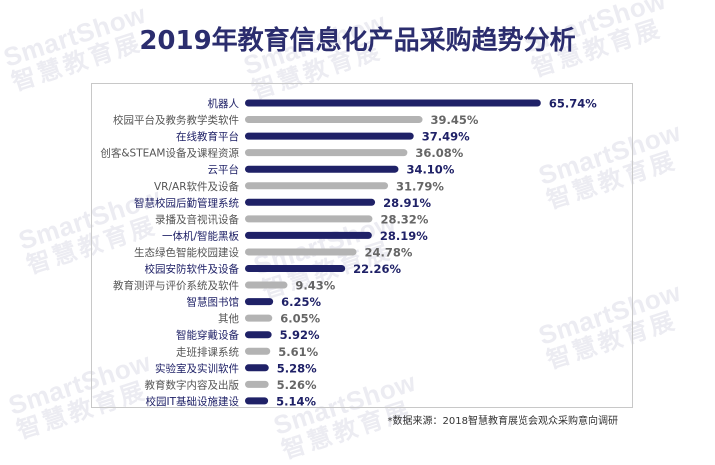  What do you see at coordinates (420, 186) in the screenshot?
I see `value-label: 31.79%` at bounding box center [420, 186].